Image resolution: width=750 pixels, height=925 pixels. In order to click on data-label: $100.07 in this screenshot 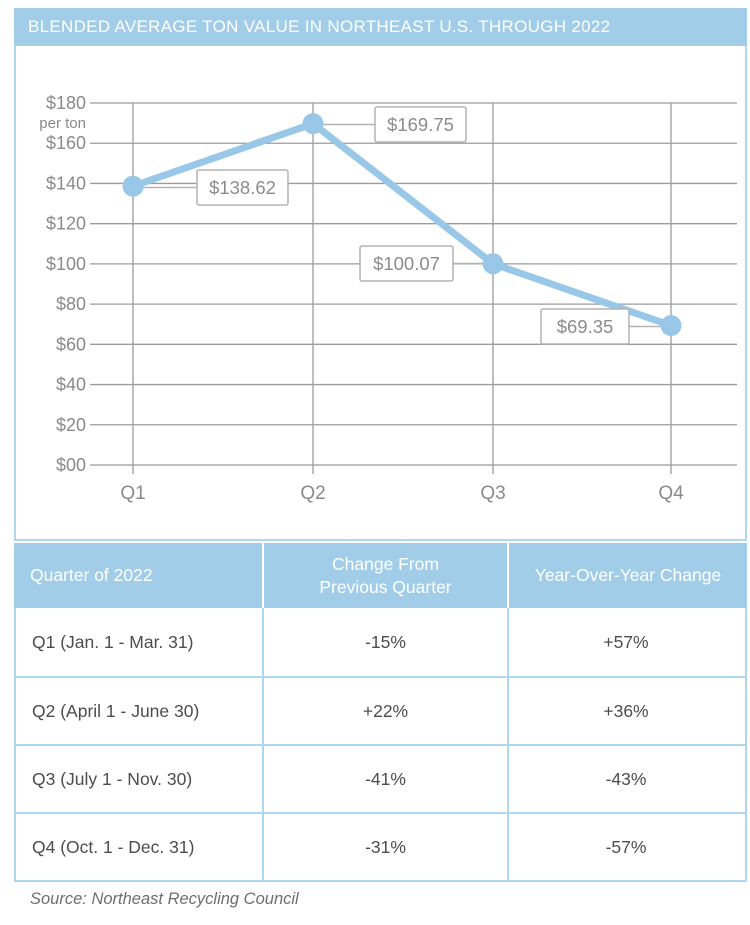, I will do `click(406, 263)`.